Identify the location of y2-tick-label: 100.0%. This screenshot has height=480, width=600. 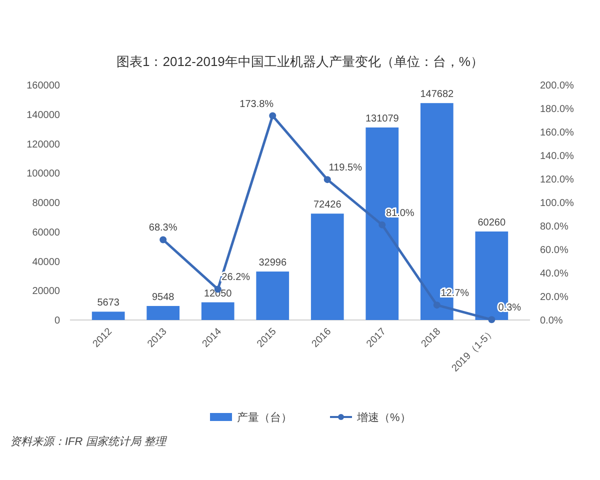
(557, 203).